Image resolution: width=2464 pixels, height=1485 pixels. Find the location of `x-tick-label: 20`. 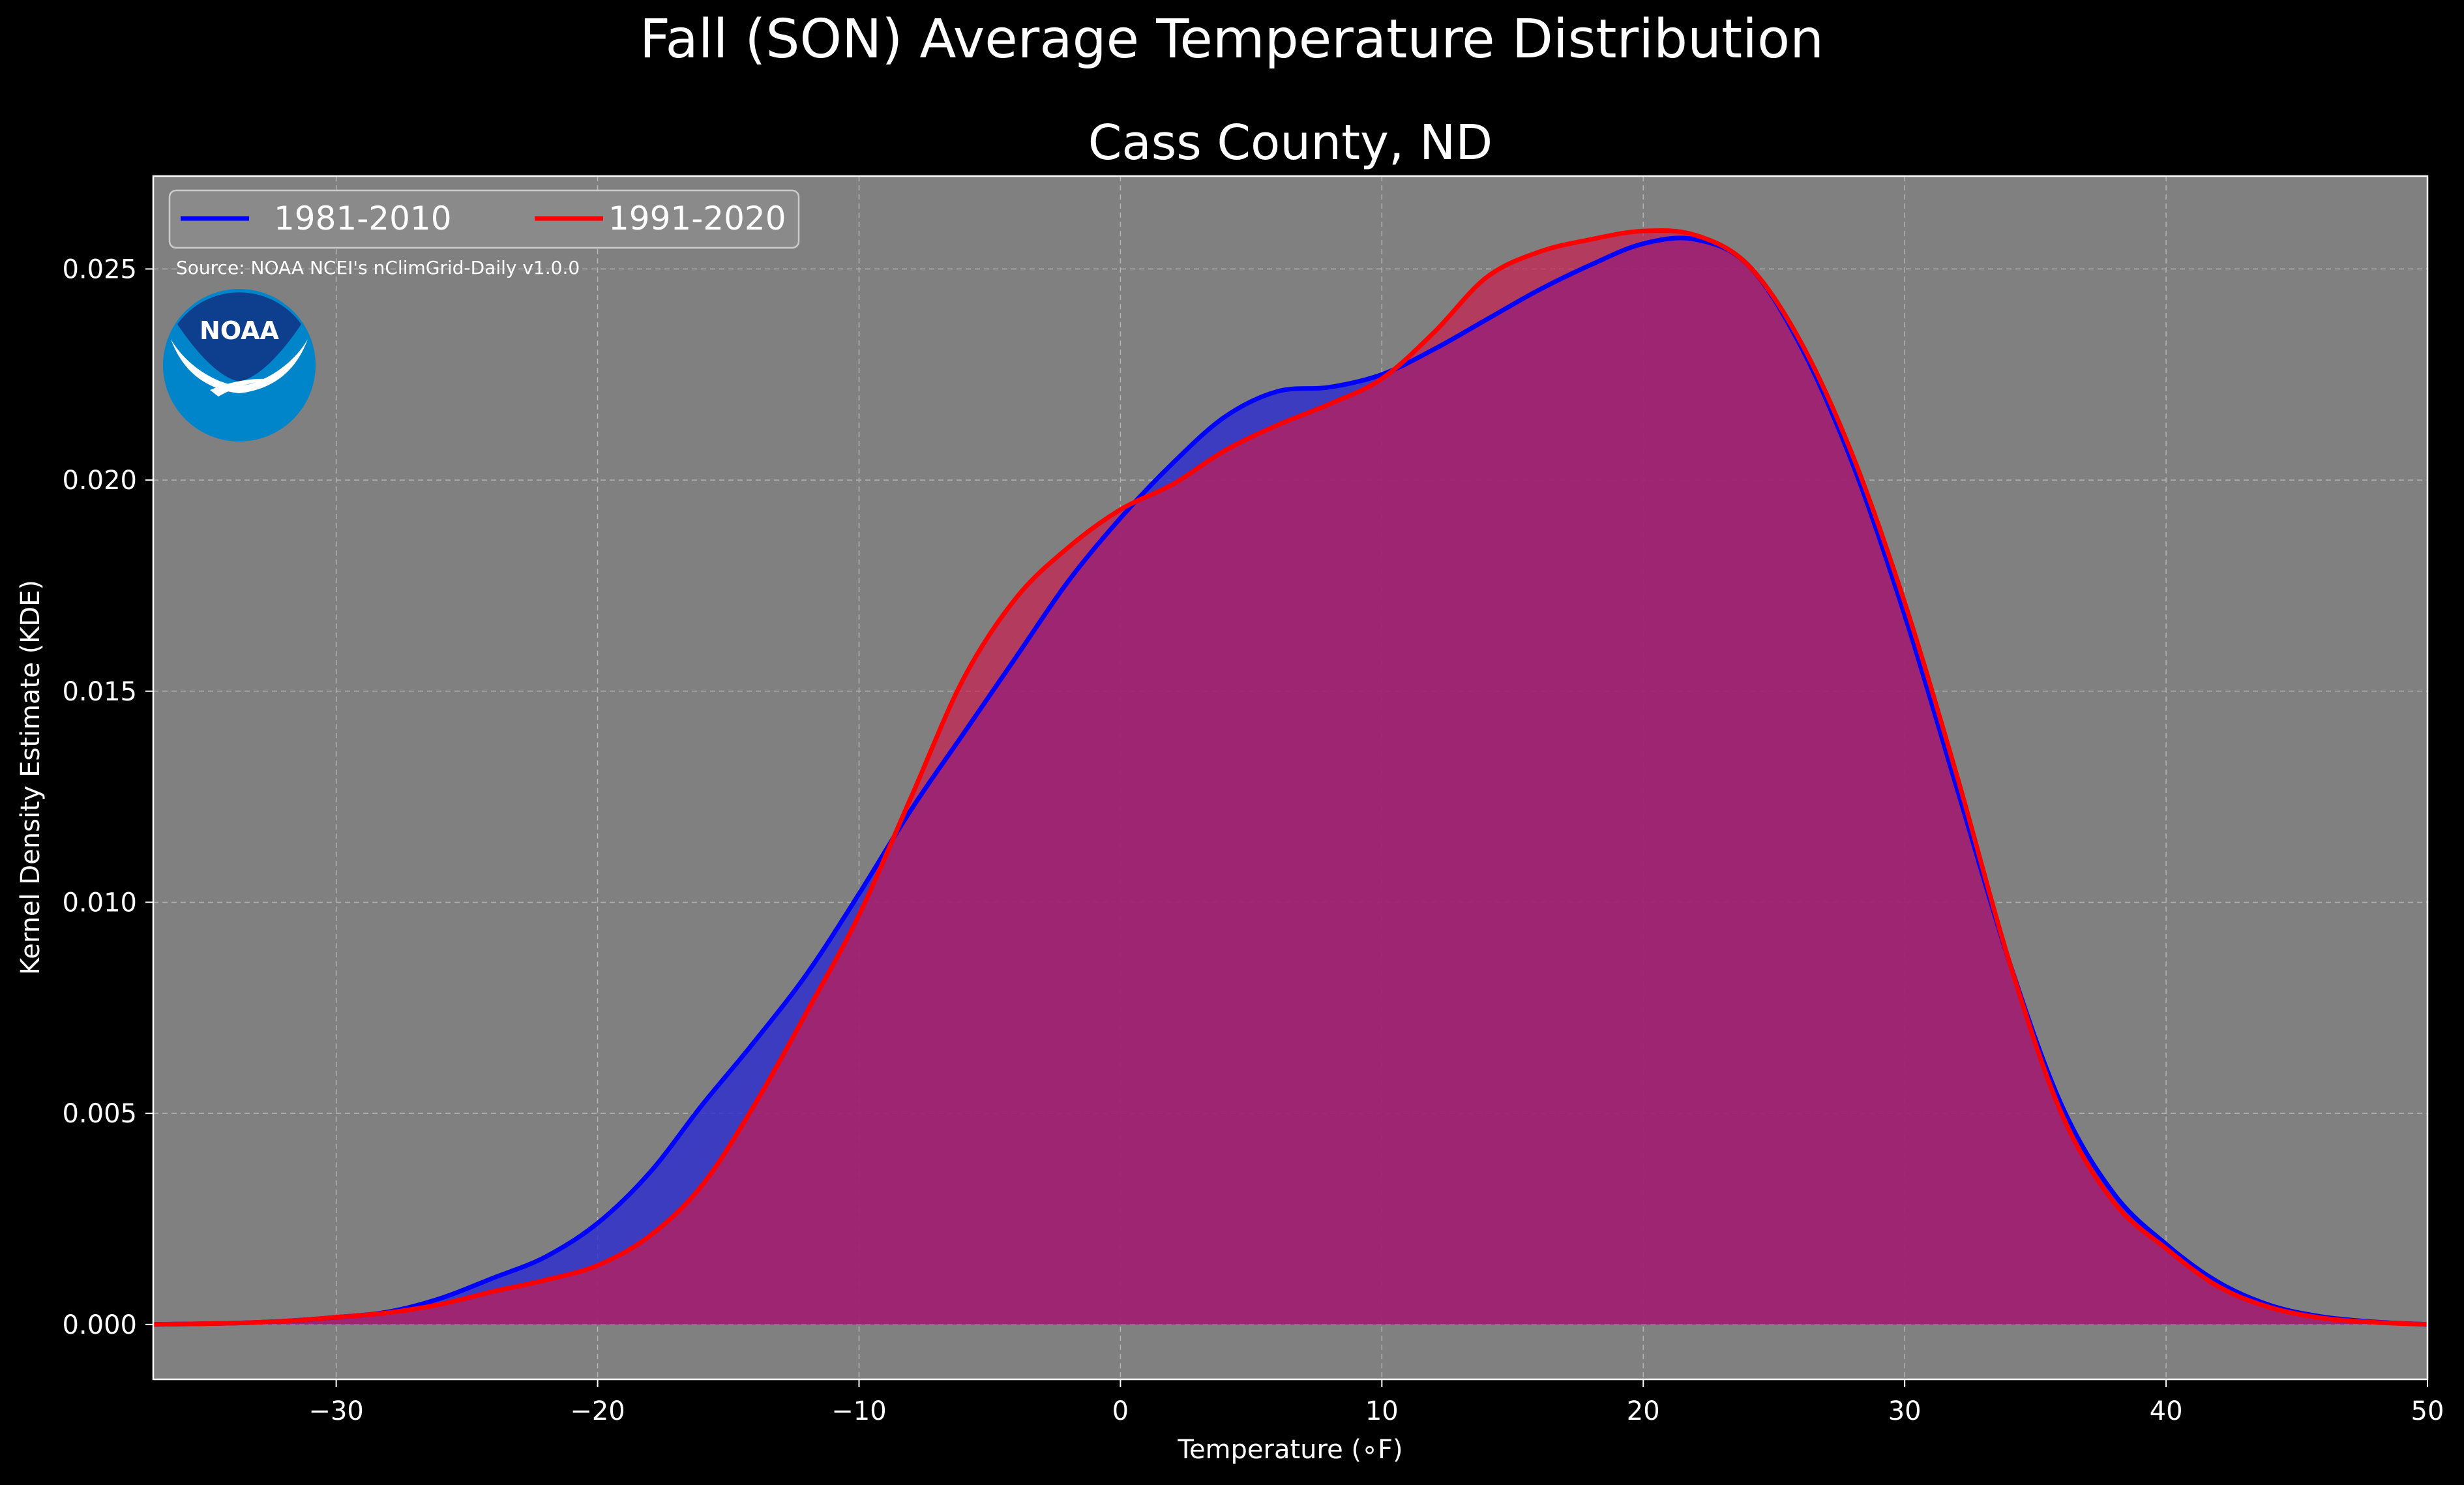

x-tick-label: 20 is located at coordinates (1643, 1411).